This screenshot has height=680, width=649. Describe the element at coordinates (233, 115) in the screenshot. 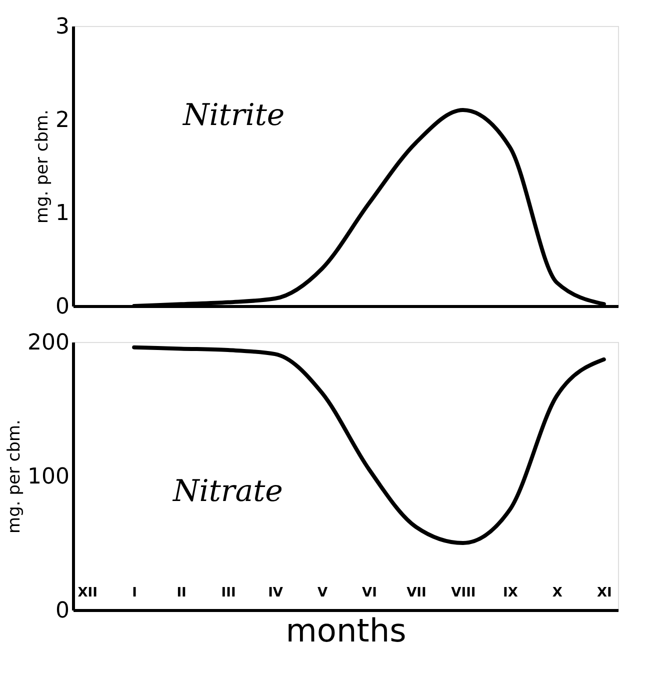

I see `text: Nitrite` at that location.